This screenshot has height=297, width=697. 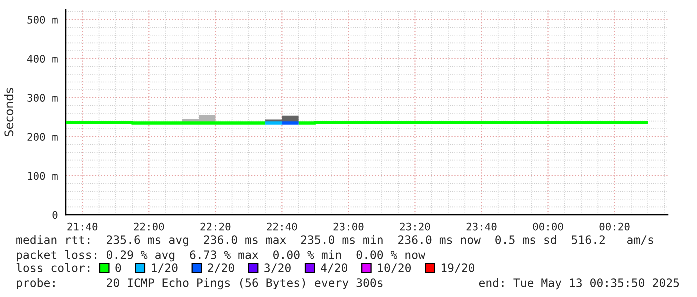 I want to click on x-tick-label: 23:40, so click(x=481, y=226).